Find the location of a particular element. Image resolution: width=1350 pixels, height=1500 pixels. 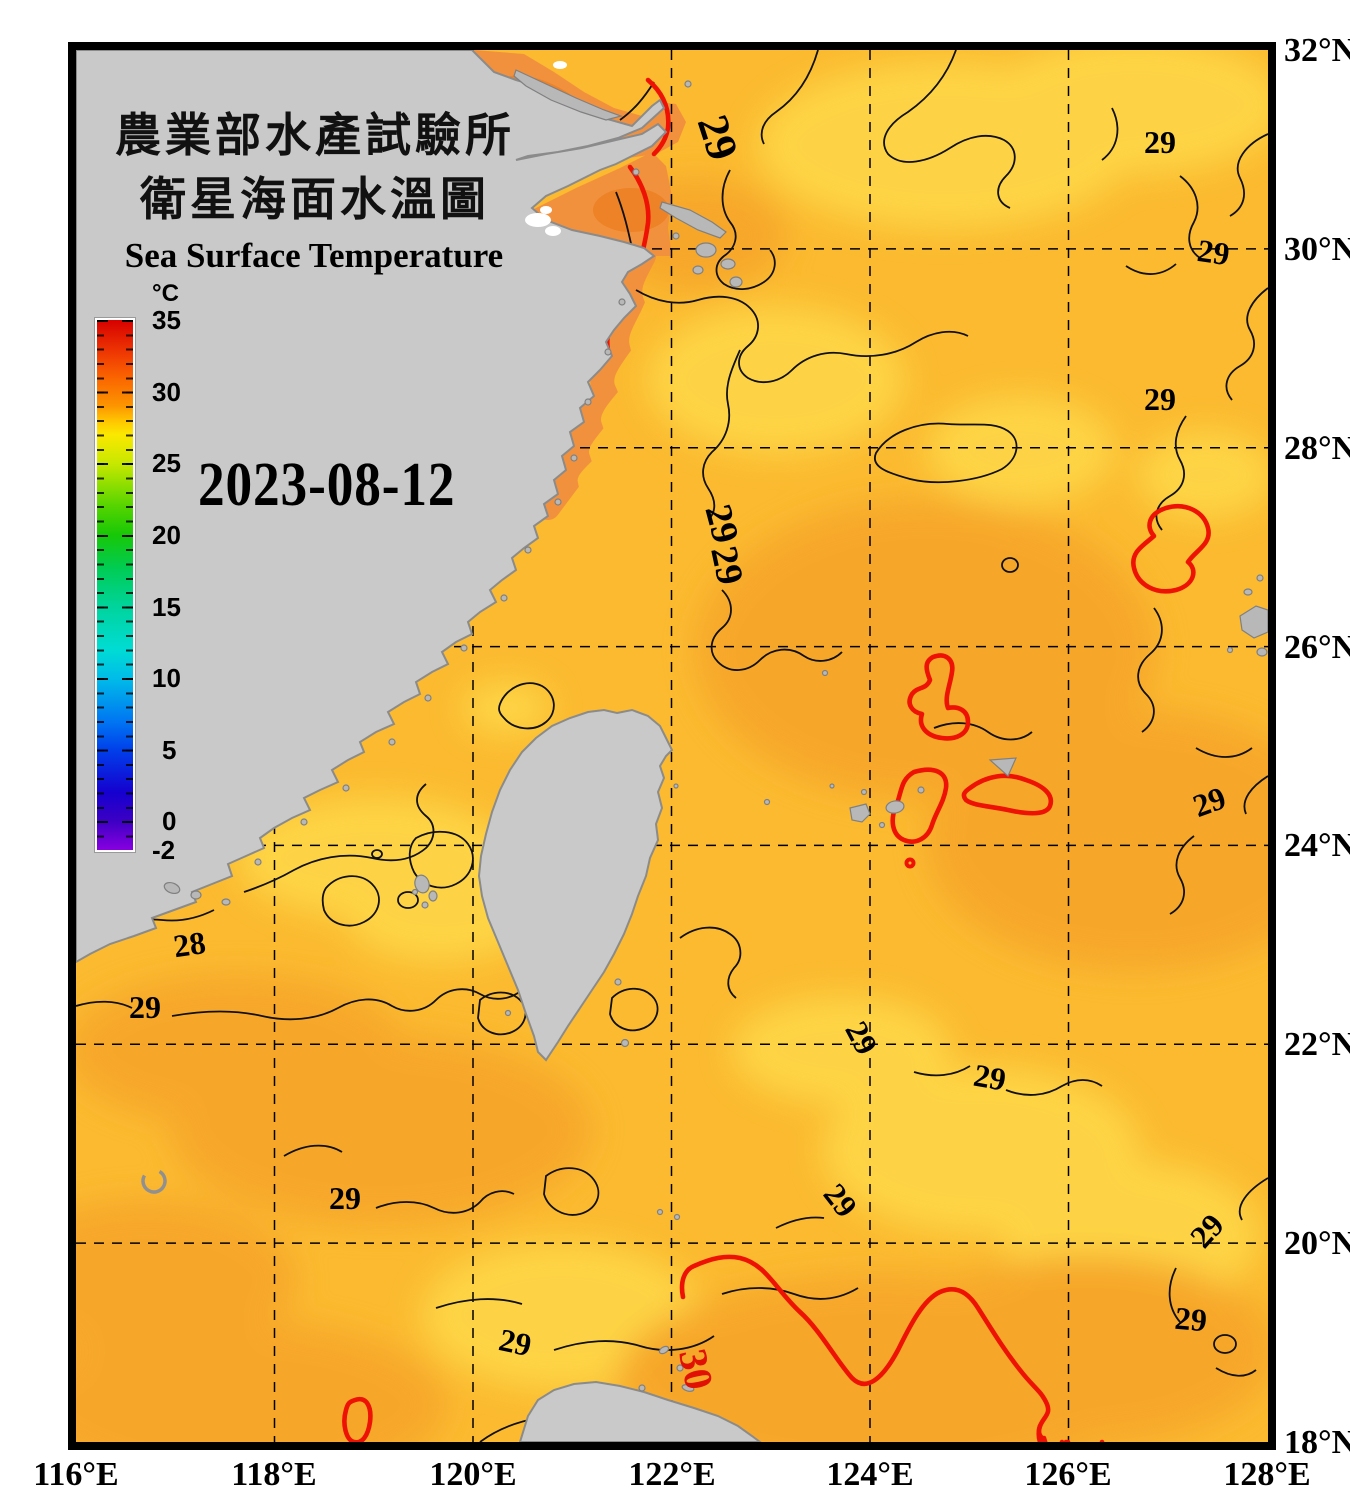

lon-label-122e: 122°E is located at coordinates (672, 1474).